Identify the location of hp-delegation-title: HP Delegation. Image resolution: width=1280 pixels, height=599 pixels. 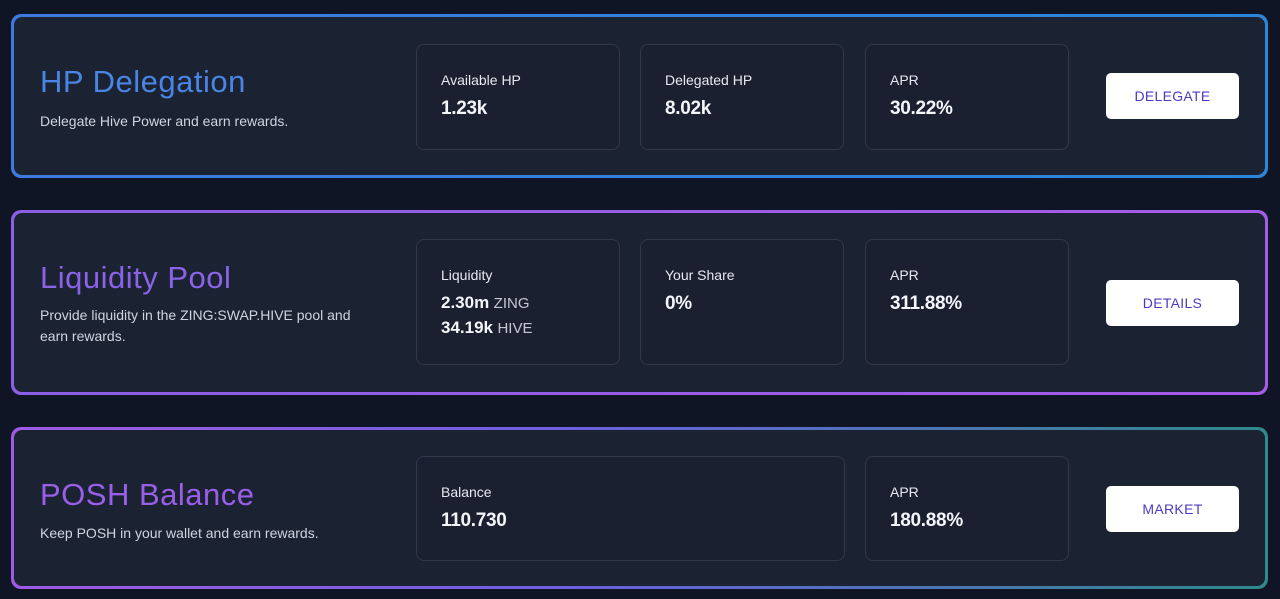
(143, 81).